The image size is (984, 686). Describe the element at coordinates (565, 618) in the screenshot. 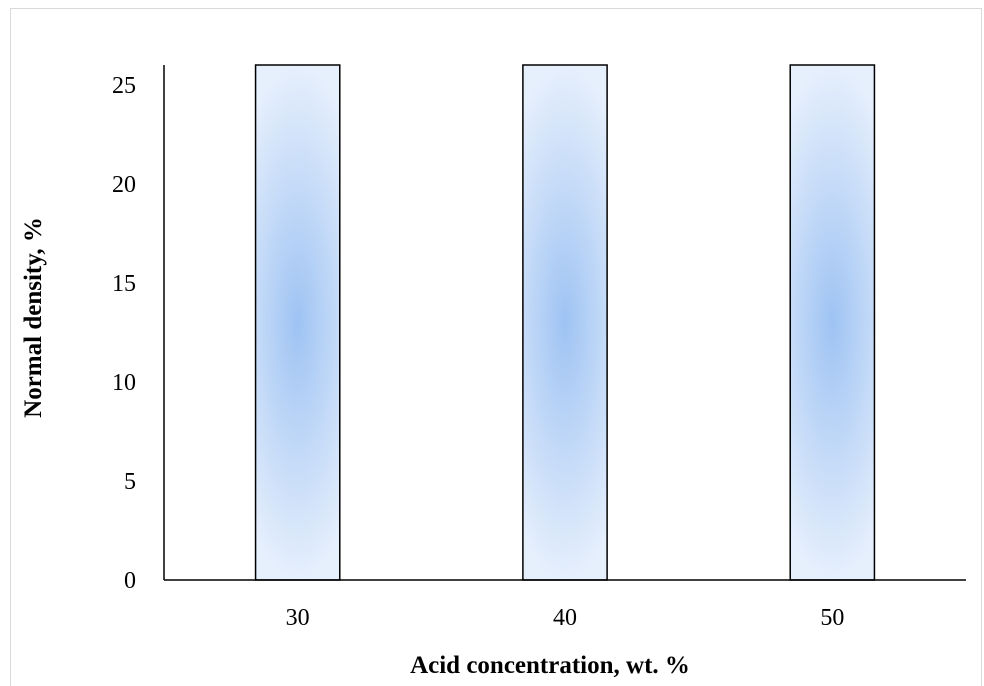

I see `x-tick-label-40: 40` at that location.